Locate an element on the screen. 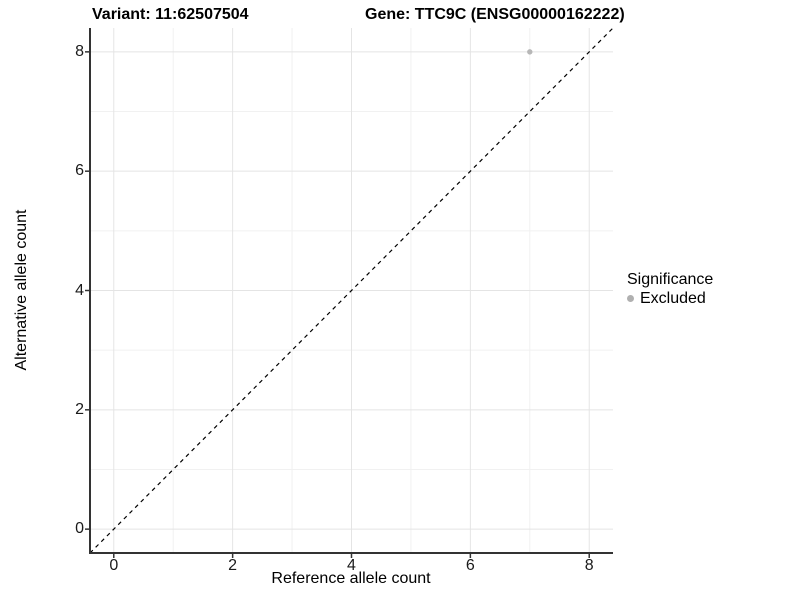 The image size is (800, 600). legend-title: Significance is located at coordinates (670, 279).